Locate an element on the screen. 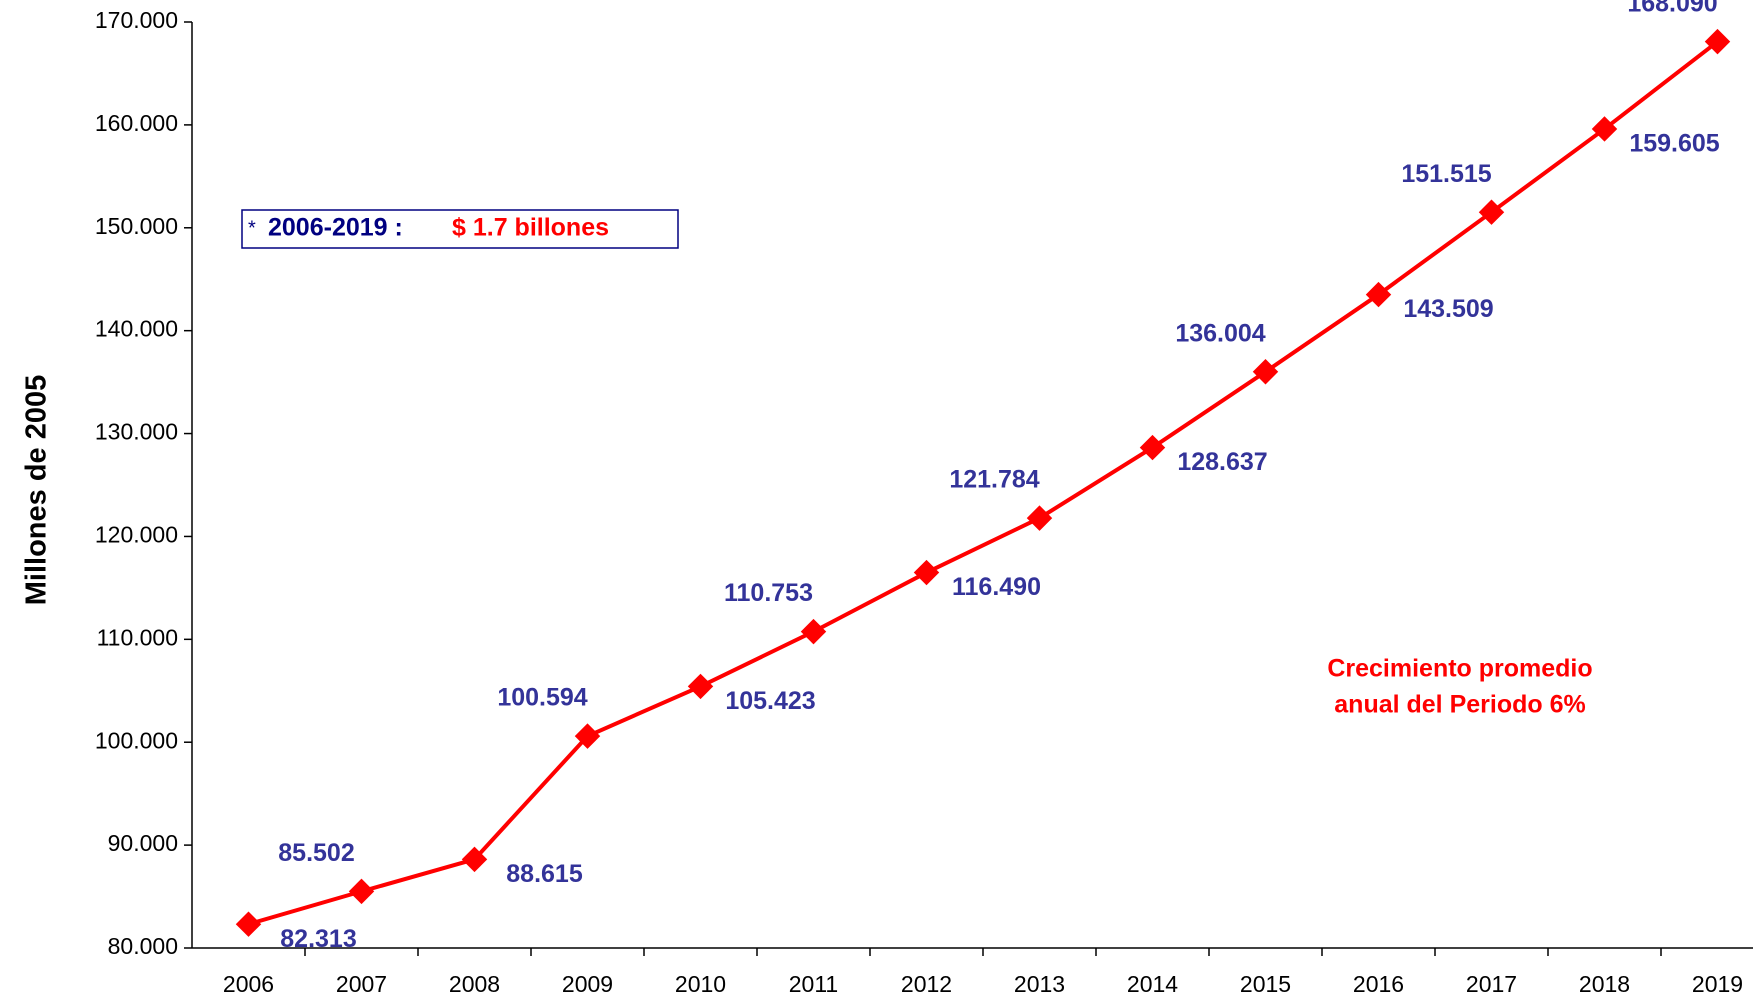 The height and width of the screenshot is (999, 1753). data-label: 100.594 is located at coordinates (542, 698).